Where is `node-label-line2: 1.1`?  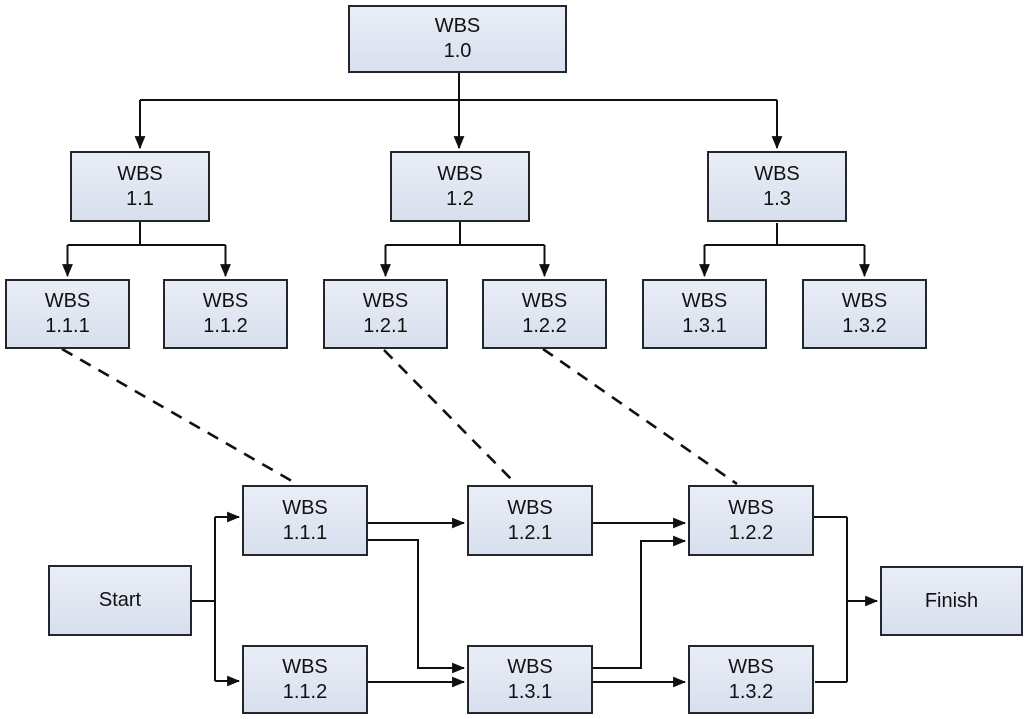 node-label-line2: 1.1 is located at coordinates (140, 198).